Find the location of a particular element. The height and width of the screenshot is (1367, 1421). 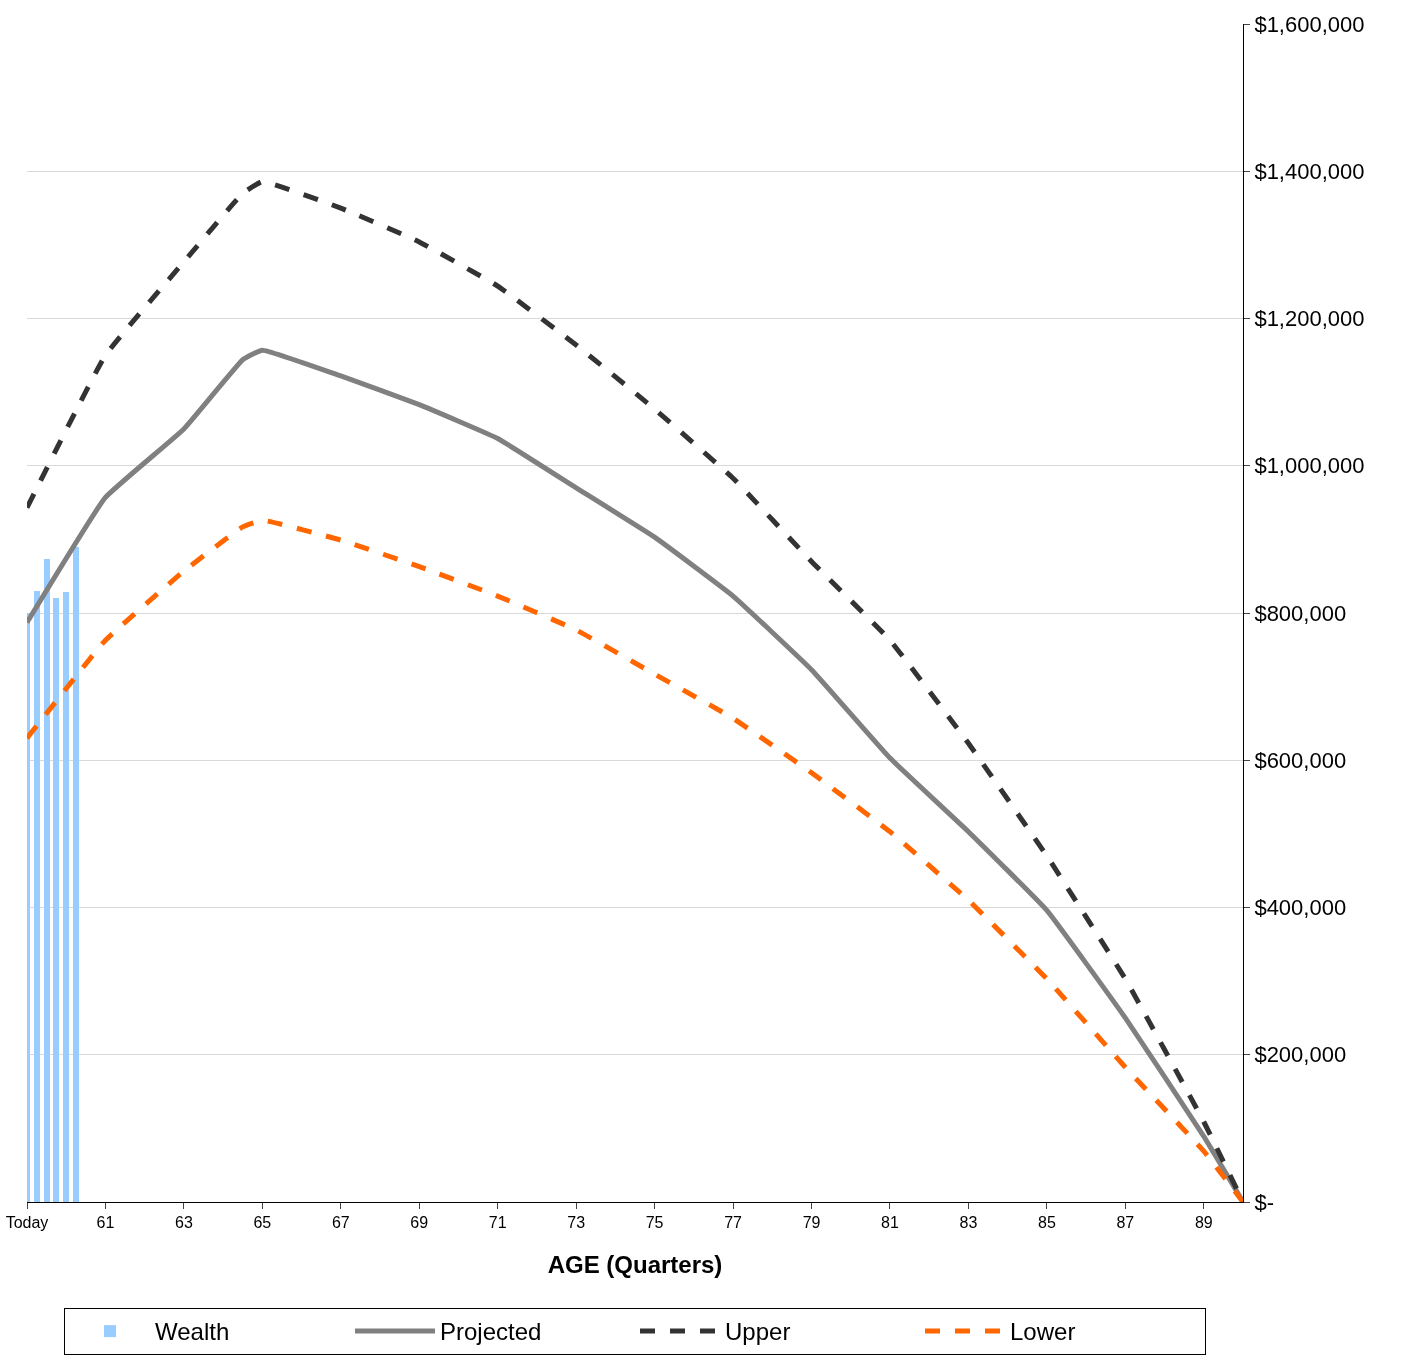

x-tick-label: 81 is located at coordinates (890, 1223).